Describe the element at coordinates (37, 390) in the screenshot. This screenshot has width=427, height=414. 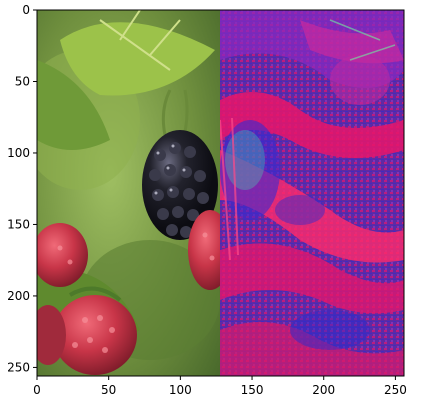
I see `x-tick-label: 0` at that location.